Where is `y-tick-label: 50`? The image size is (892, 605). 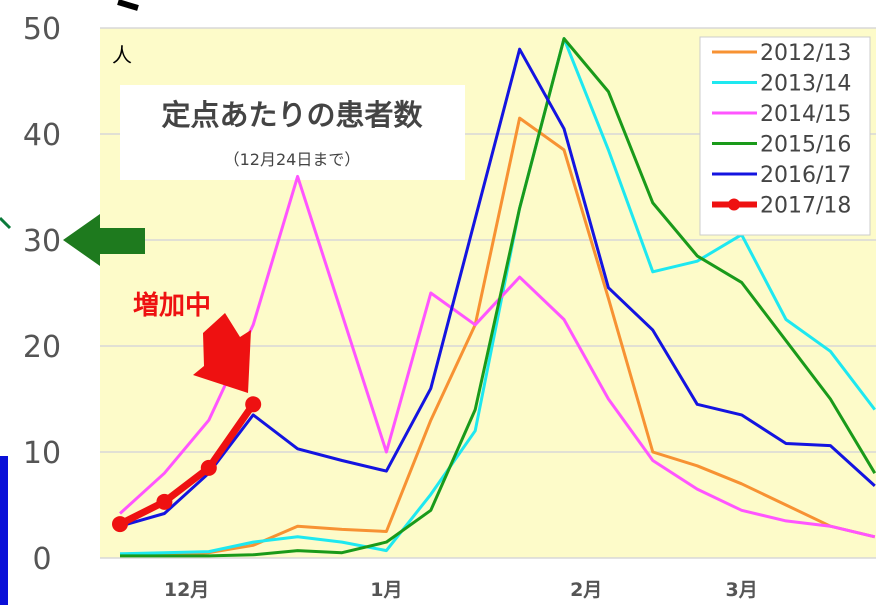
y-tick-label: 50 is located at coordinates (42, 29).